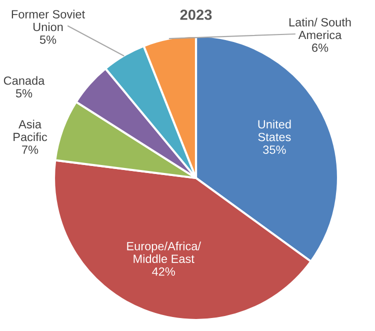 This screenshot has height=331, width=375. What do you see at coordinates (274, 150) in the screenshot?
I see `data-label: 35%` at bounding box center [274, 150].